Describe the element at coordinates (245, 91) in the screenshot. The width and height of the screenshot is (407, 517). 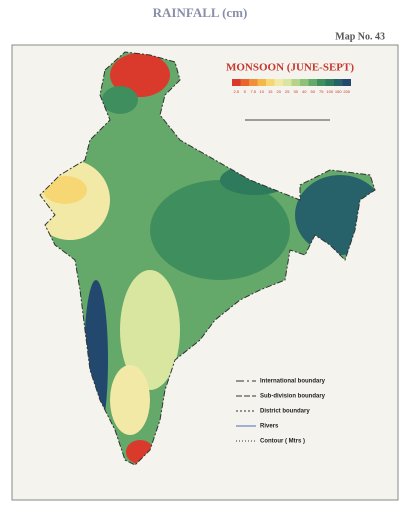
I see `scale-label: 5` at that location.